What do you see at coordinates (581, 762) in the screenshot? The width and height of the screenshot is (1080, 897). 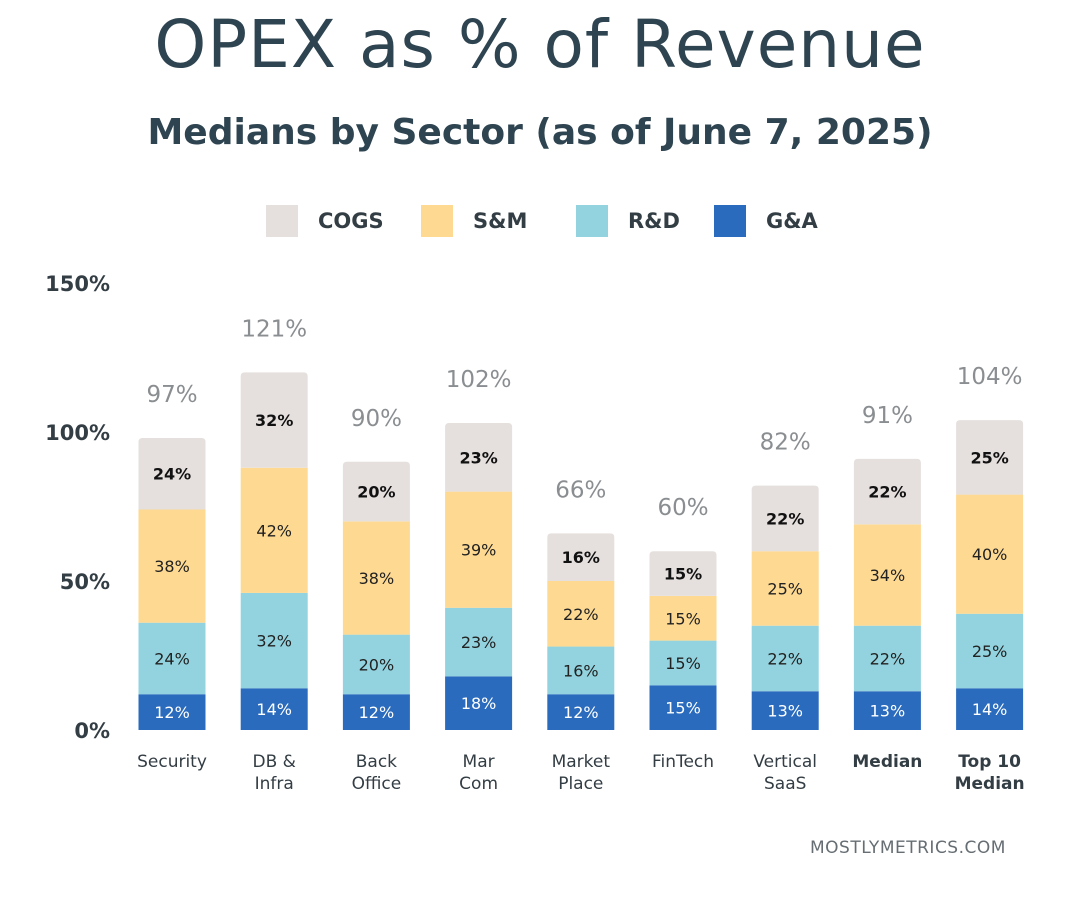 I see `x-tick-label: Market` at bounding box center [581, 762].